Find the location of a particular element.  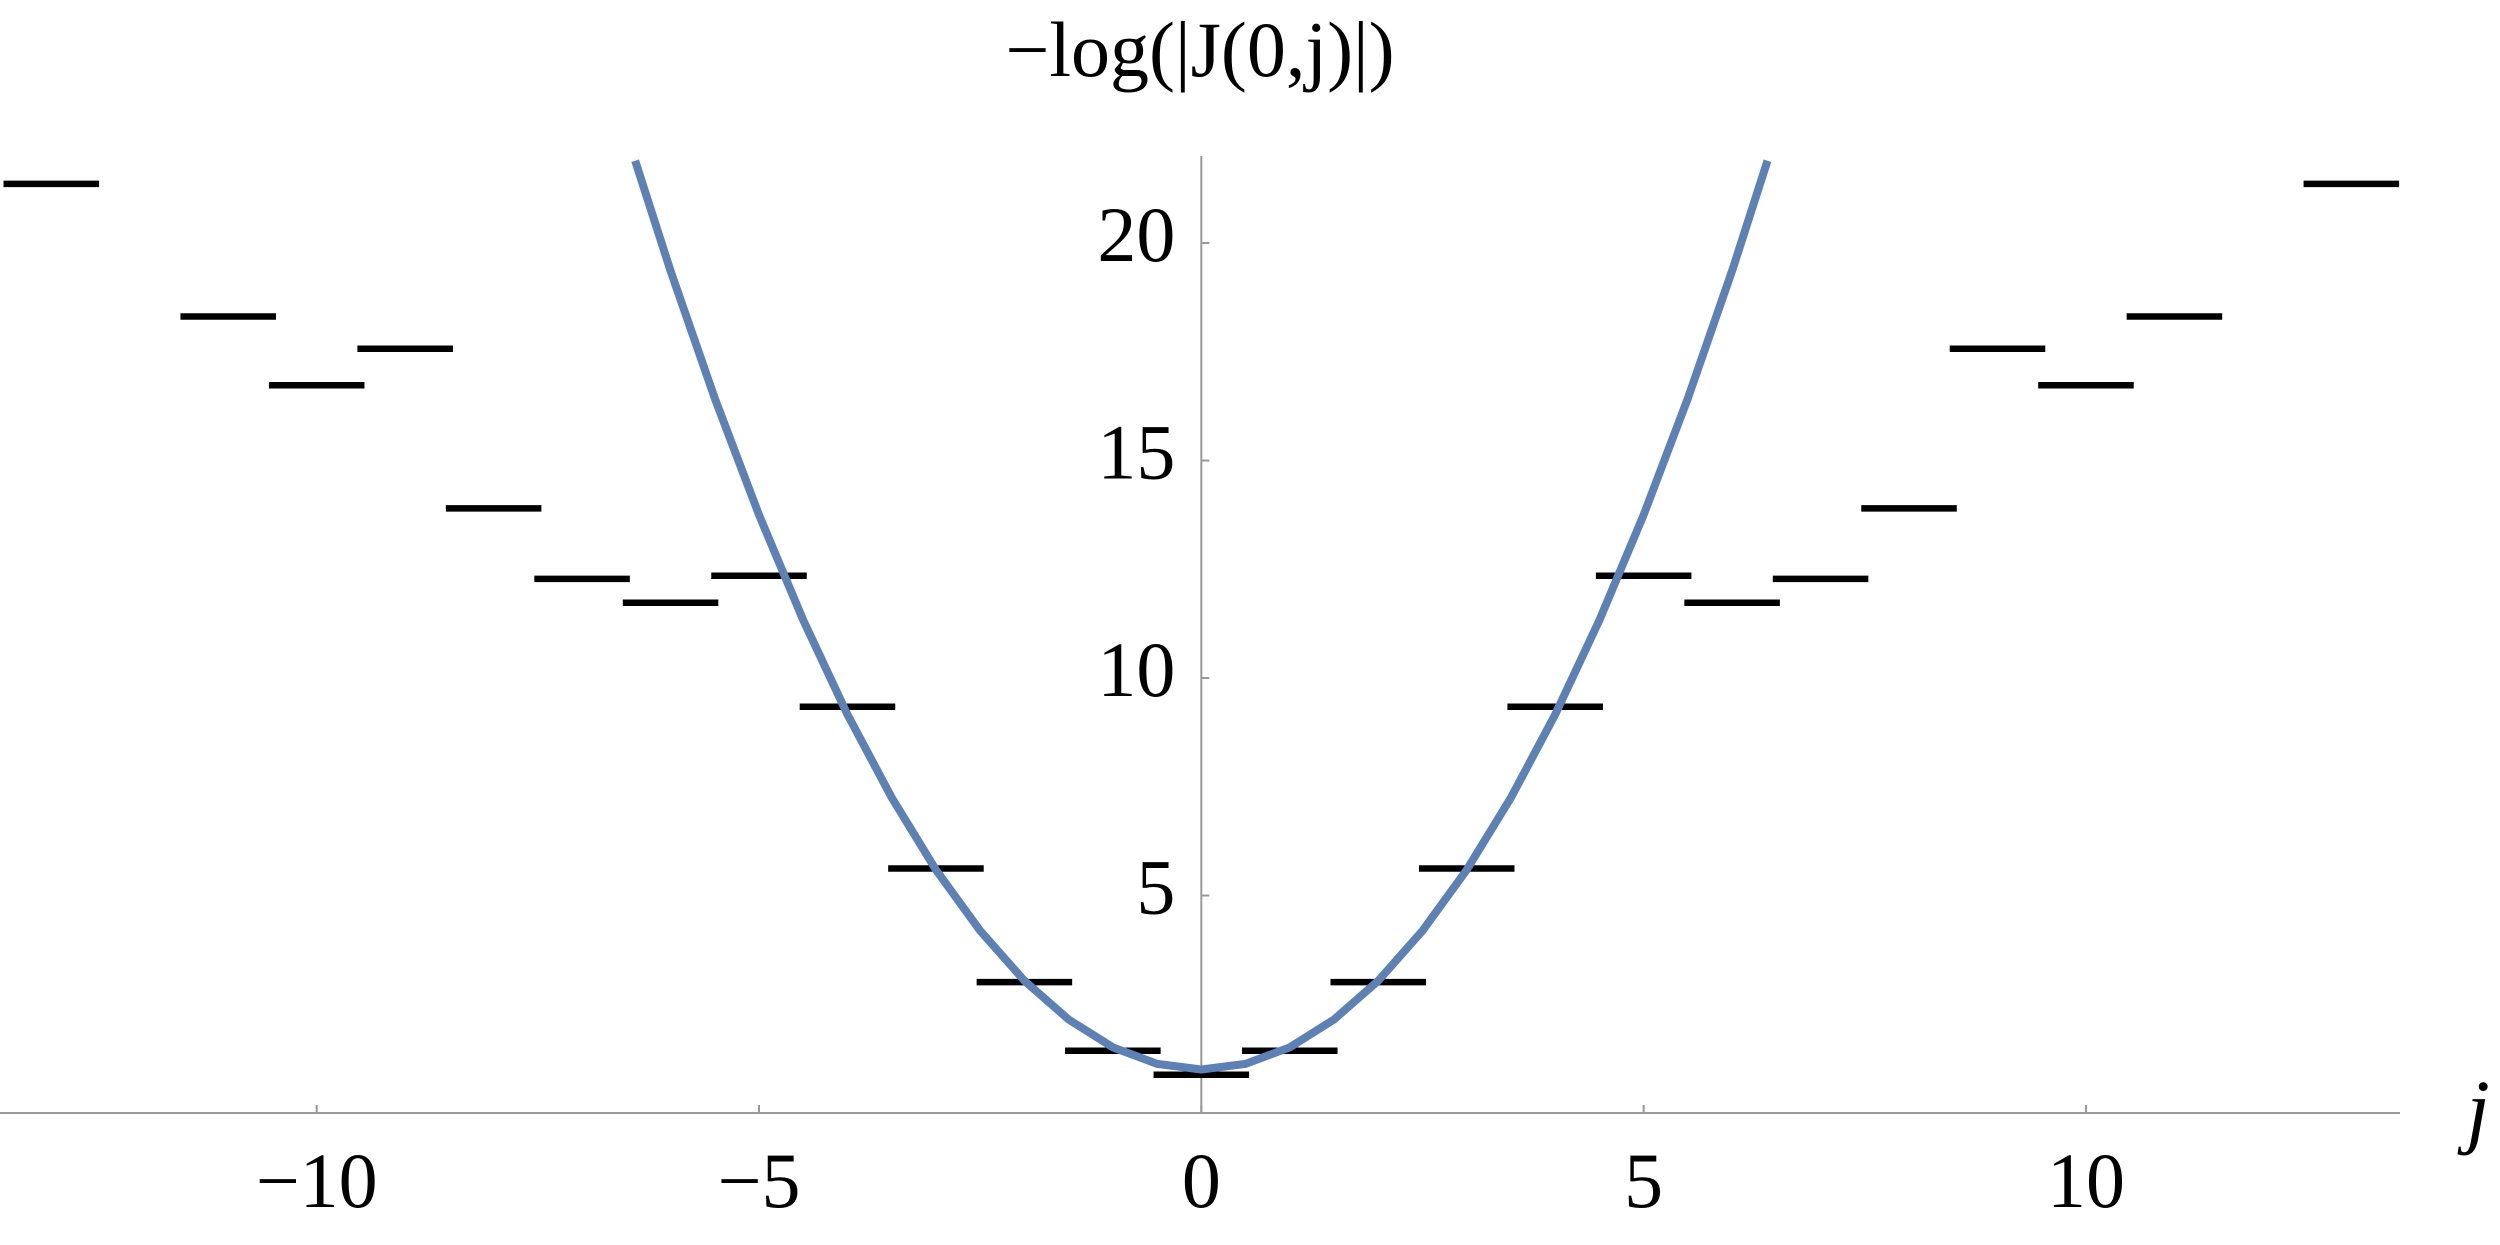

x-tick-label: 0 is located at coordinates (1201, 1180).